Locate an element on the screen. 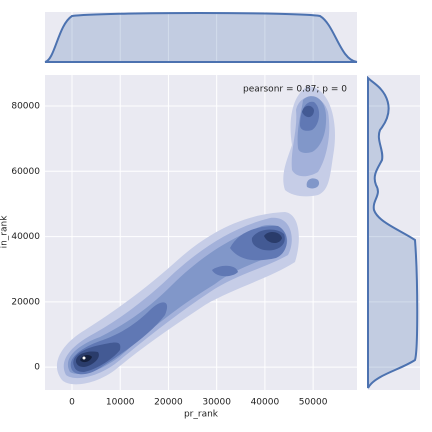 The width and height of the screenshot is (432, 432). right-margin-panel is located at coordinates (394, 232).